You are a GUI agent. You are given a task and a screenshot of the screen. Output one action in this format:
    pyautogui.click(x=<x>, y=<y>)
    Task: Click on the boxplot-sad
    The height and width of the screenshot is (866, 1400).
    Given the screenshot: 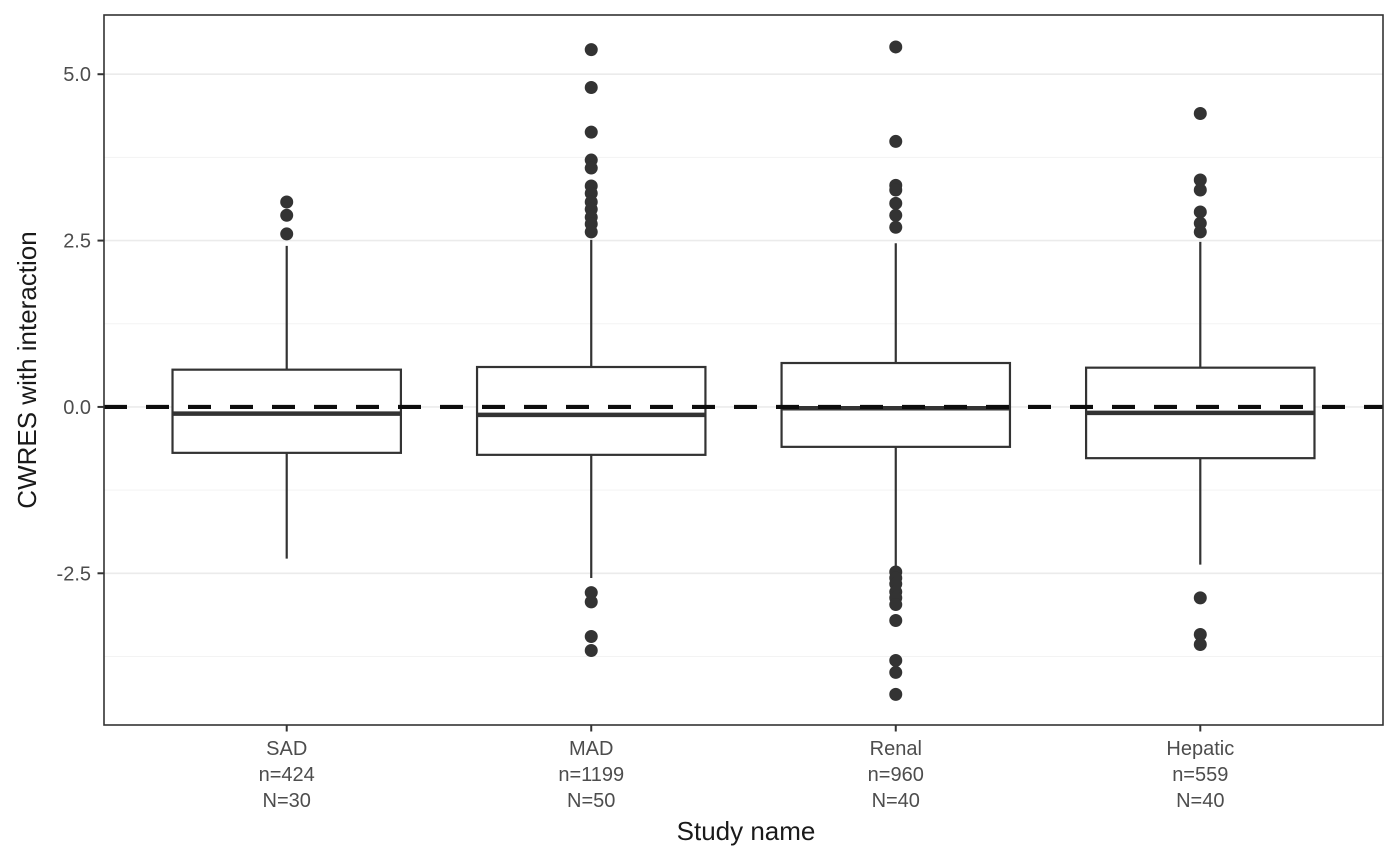 What is the action you would take?
    pyautogui.click(x=287, y=377)
    